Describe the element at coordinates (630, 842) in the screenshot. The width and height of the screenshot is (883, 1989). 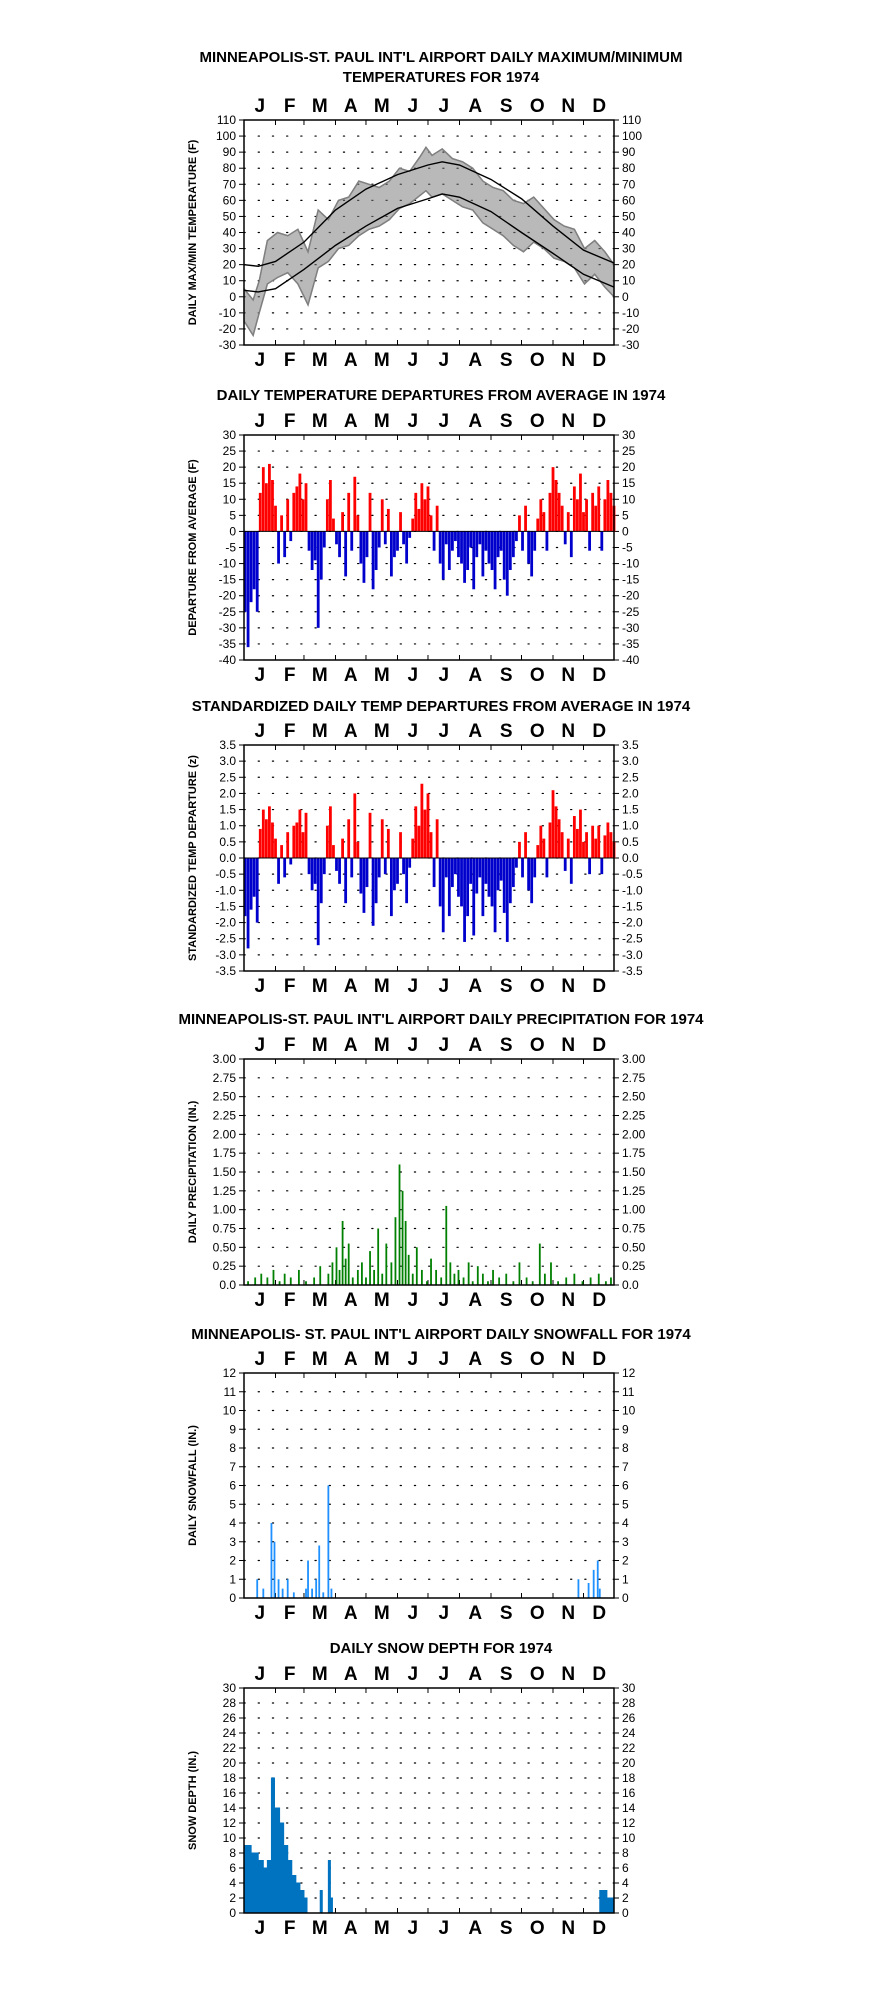
I see `y-tick-label-right: 0.5` at that location.